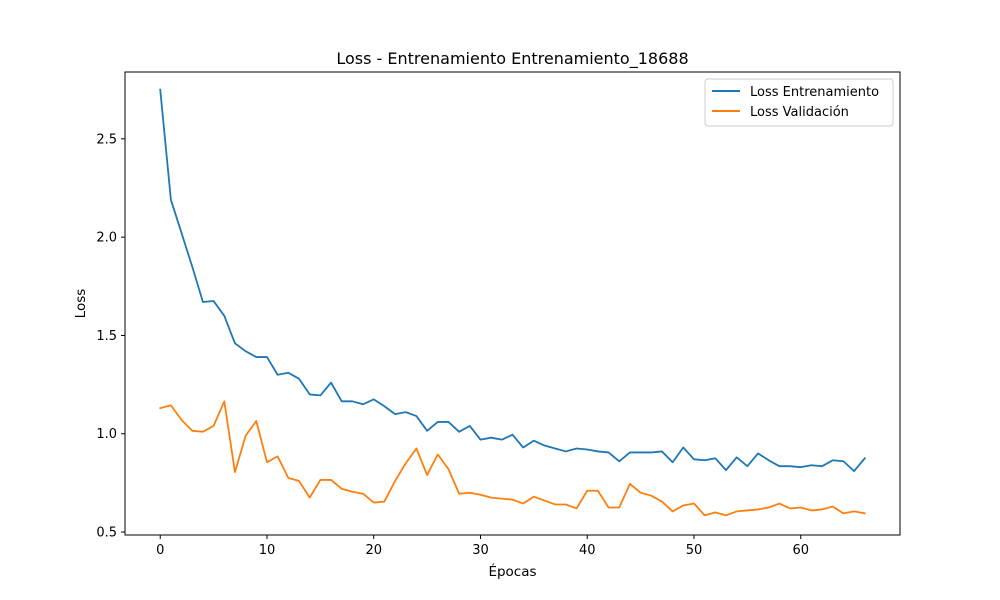  What do you see at coordinates (814, 92) in the screenshot?
I see `legend-label-entrenamiento: Loss Entrenamiento` at bounding box center [814, 92].